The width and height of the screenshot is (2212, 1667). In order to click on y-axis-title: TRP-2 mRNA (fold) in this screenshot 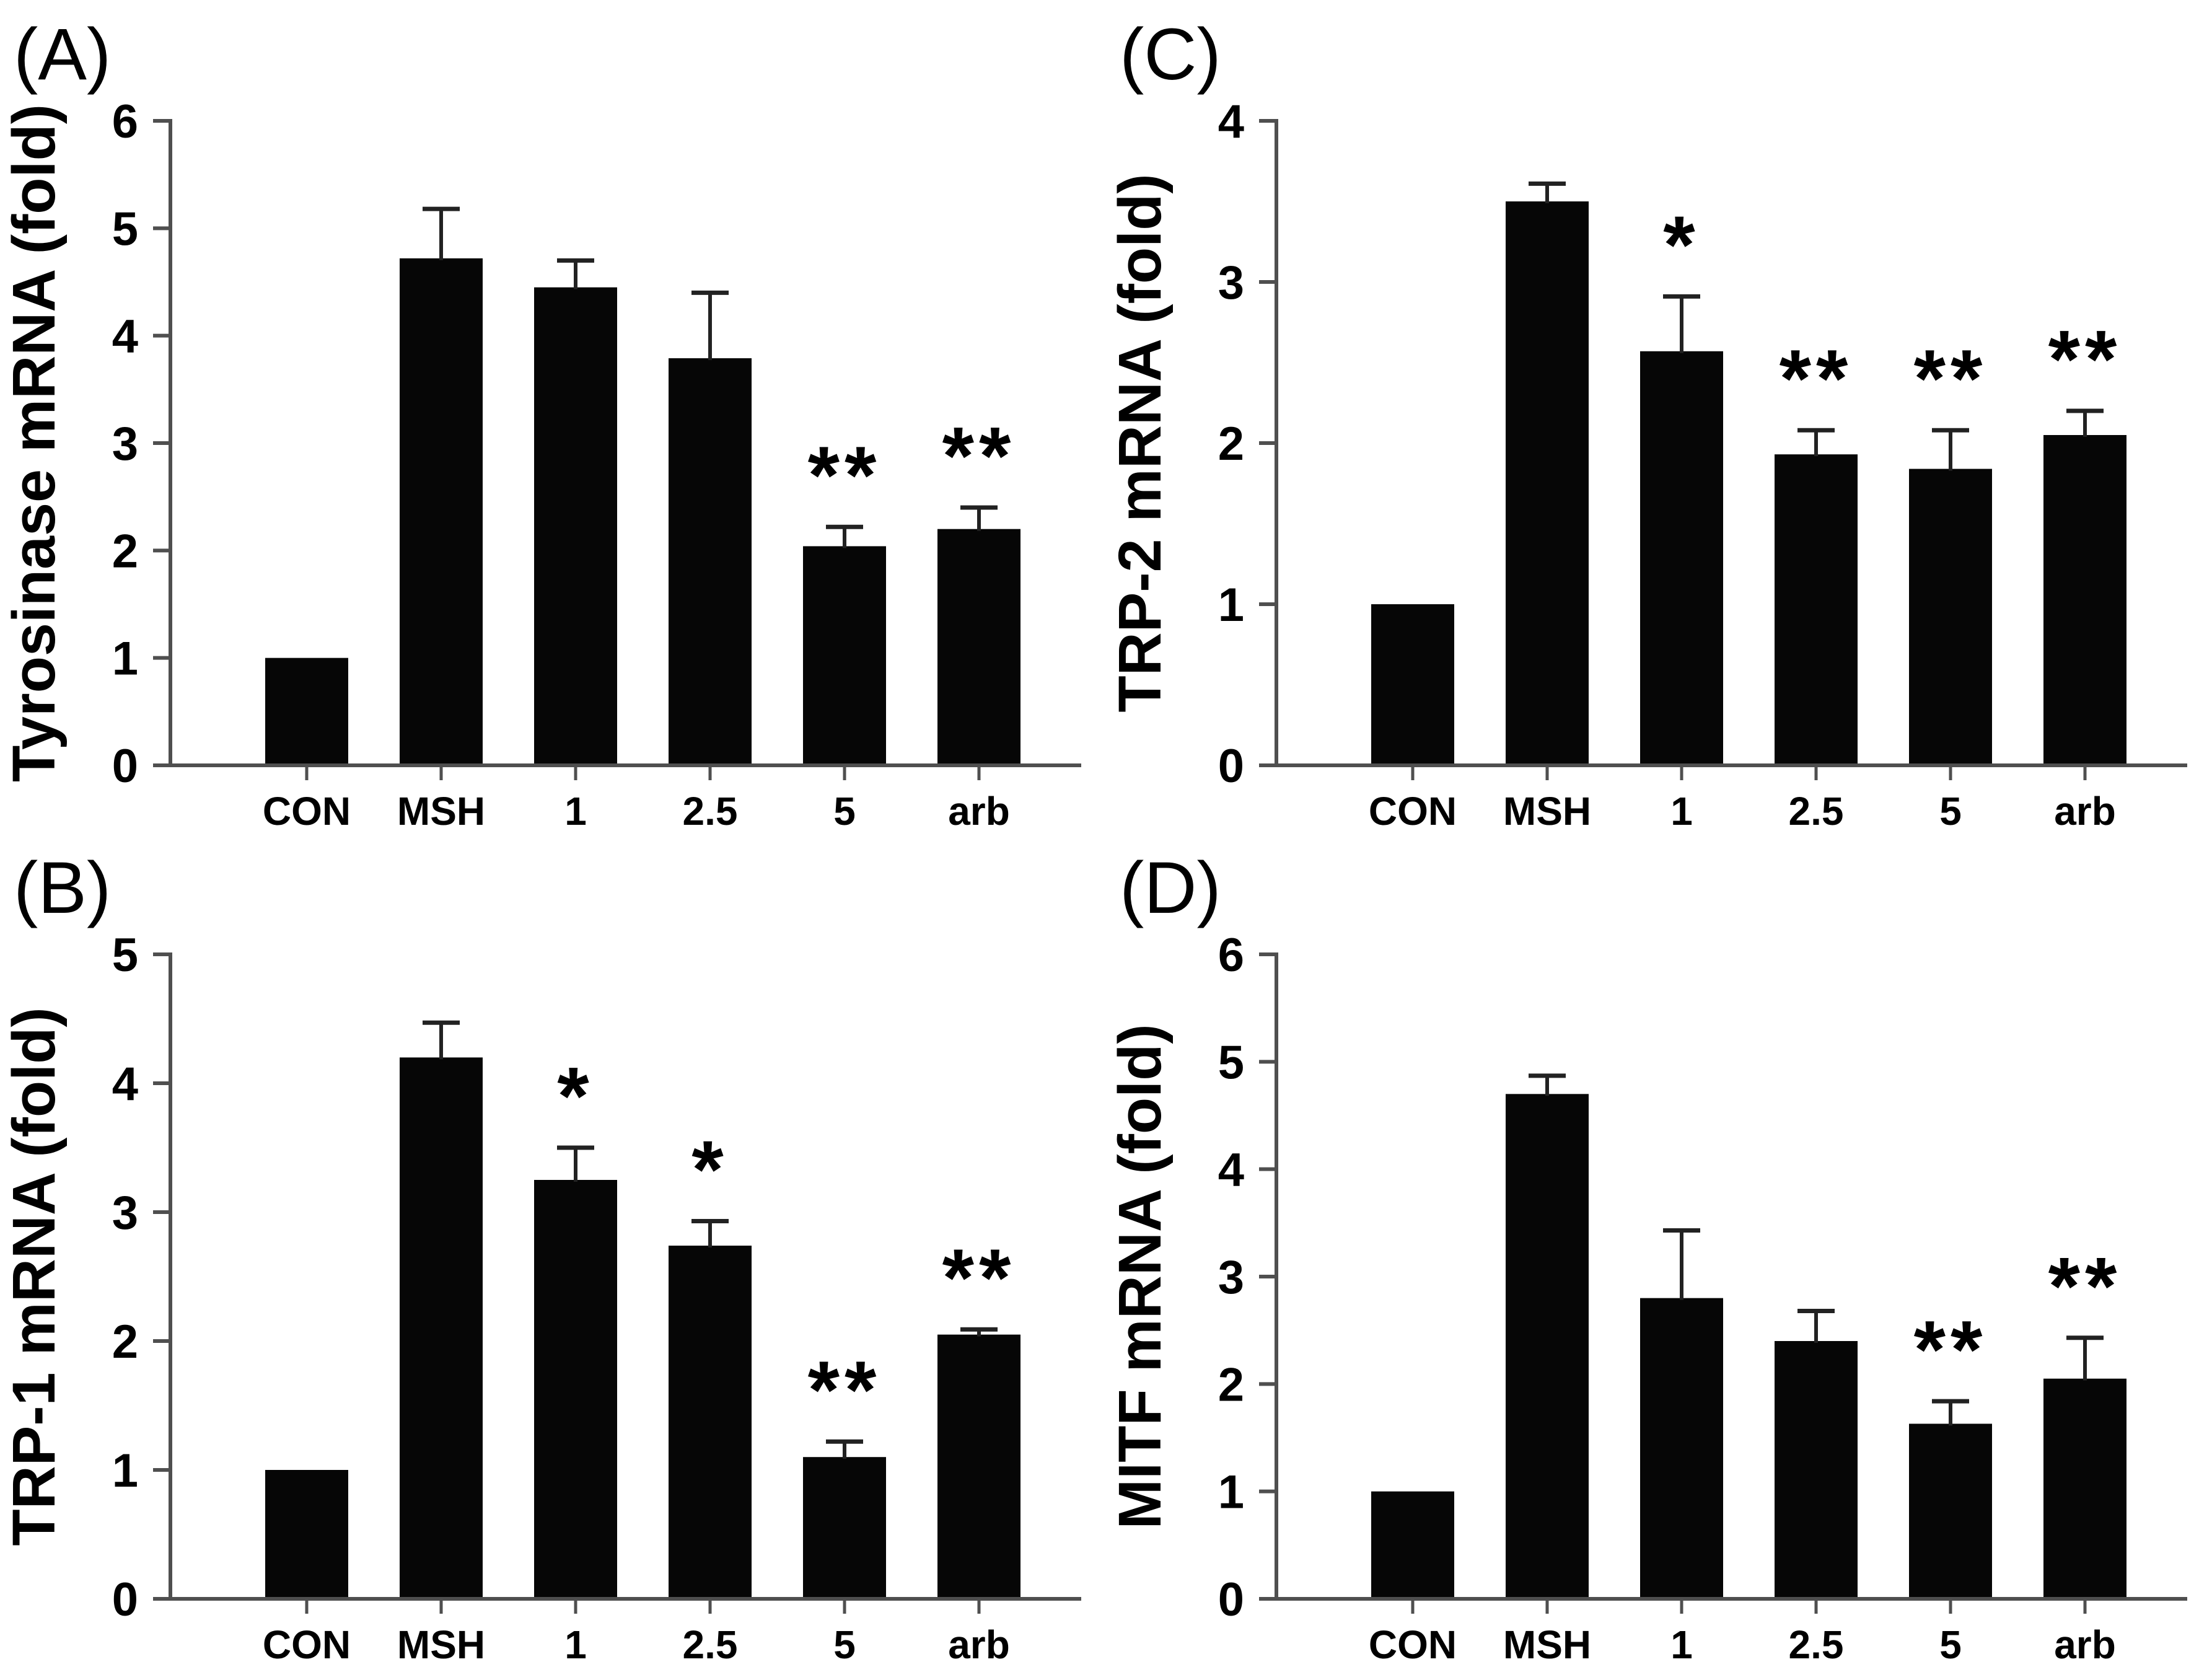, I will do `click(1140, 443)`.